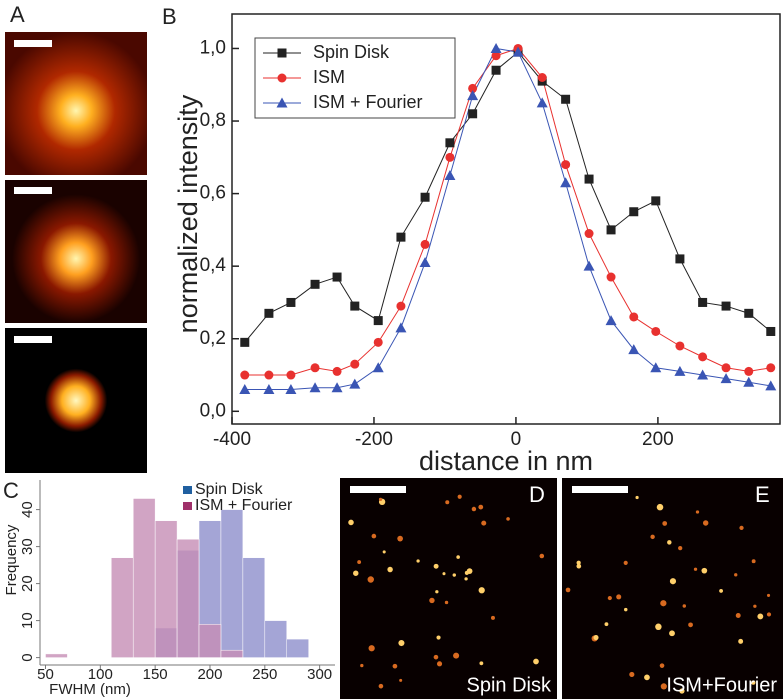 Image resolution: width=783 pixels, height=699 pixels. I want to click on legend-marker, so click(282, 78).